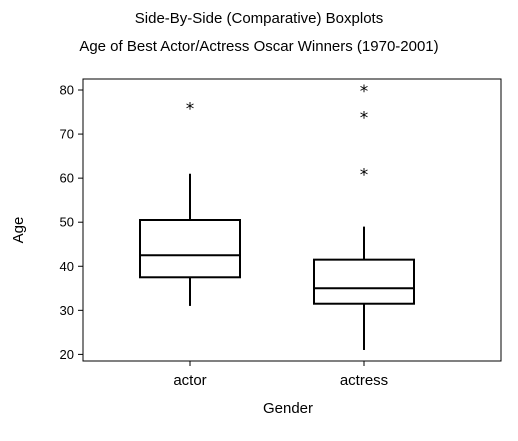  Describe the element at coordinates (67, 310) in the screenshot. I see `y-tick-label: 30` at that location.